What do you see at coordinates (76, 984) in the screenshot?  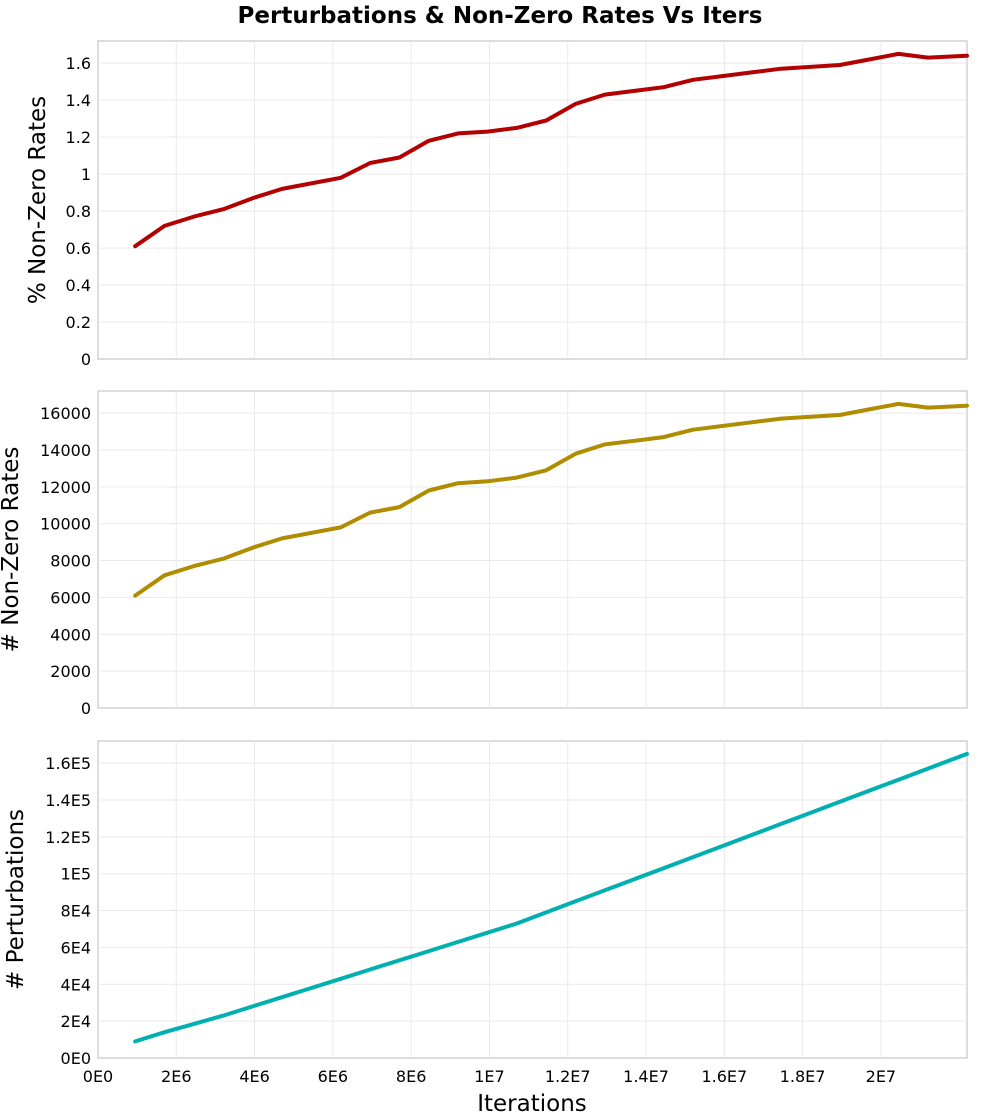 I see `y-tick-label: 4E4` at bounding box center [76, 984].